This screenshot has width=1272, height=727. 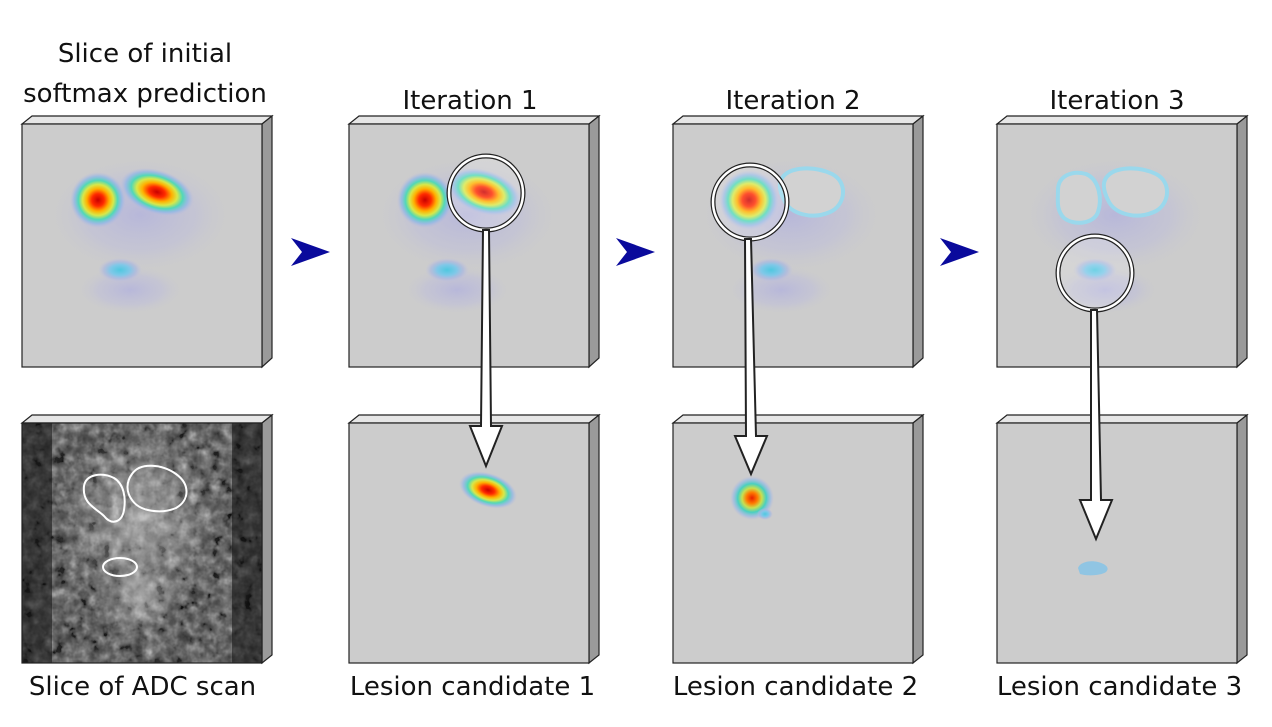 I want to click on iteration-1-title: Iteration 1, so click(x=470, y=101).